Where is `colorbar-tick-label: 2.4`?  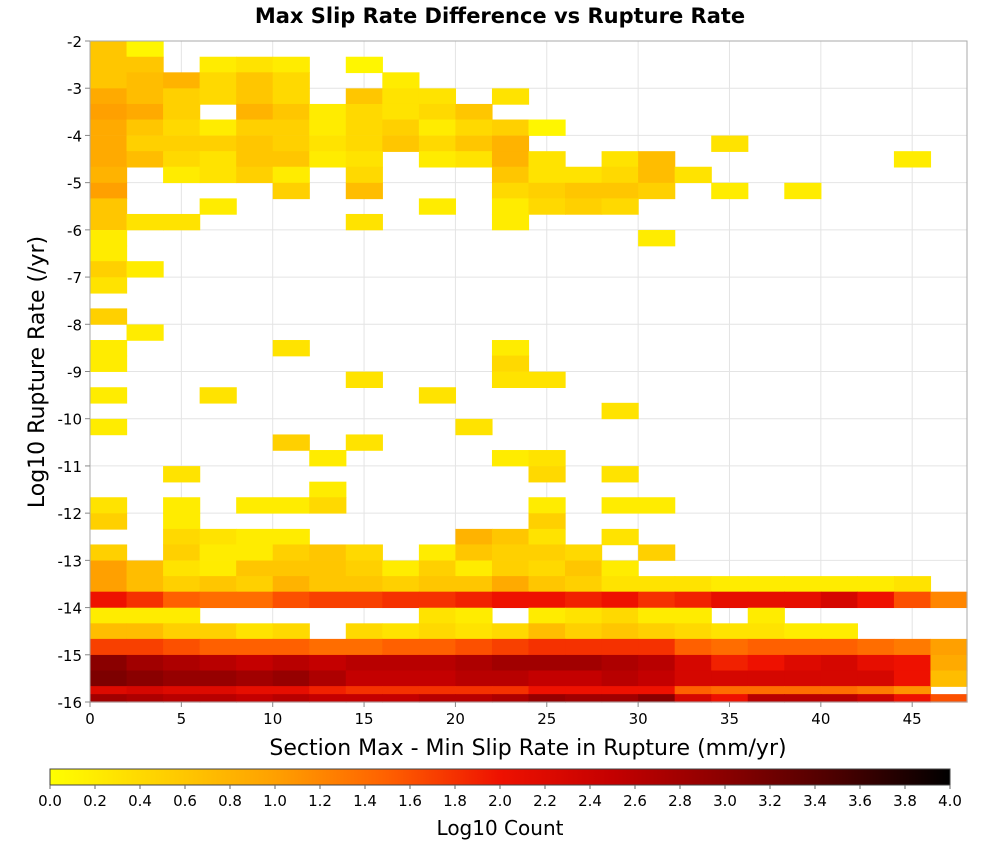 colorbar-tick-label: 2.4 is located at coordinates (590, 801).